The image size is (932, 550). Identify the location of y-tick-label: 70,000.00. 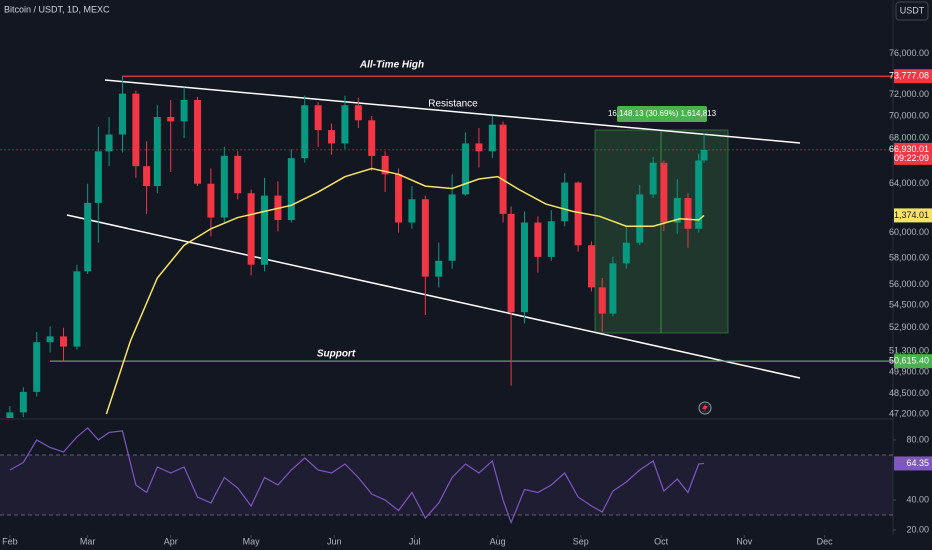
(909, 115).